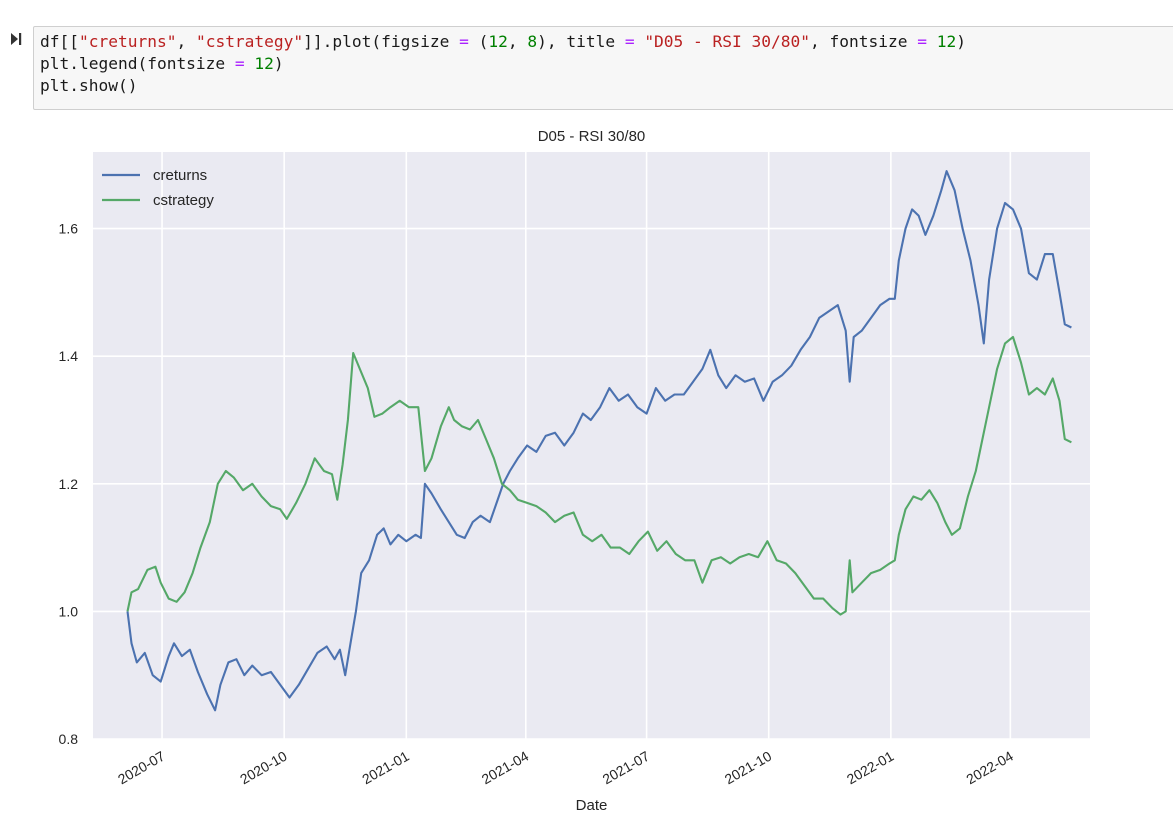 The width and height of the screenshot is (1173, 838). What do you see at coordinates (69, 356) in the screenshot?
I see `y-tick-label: 1.4` at bounding box center [69, 356].